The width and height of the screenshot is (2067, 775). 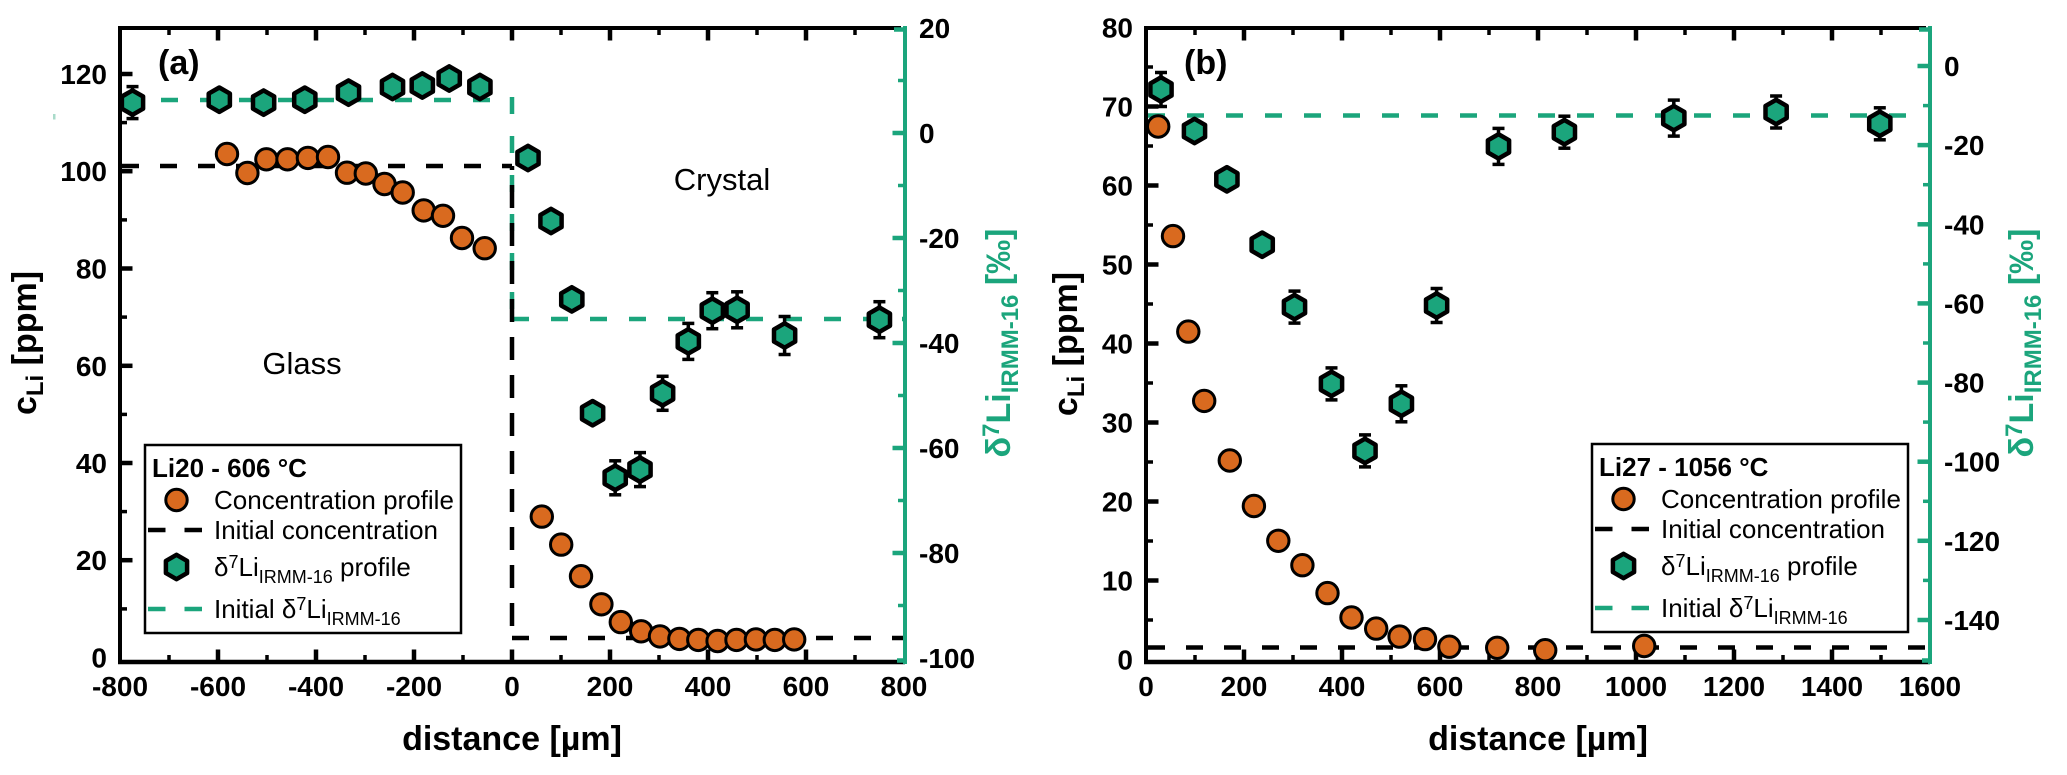 What do you see at coordinates (1117, 423) in the screenshot?
I see `svg-text: 30` at bounding box center [1117, 423].